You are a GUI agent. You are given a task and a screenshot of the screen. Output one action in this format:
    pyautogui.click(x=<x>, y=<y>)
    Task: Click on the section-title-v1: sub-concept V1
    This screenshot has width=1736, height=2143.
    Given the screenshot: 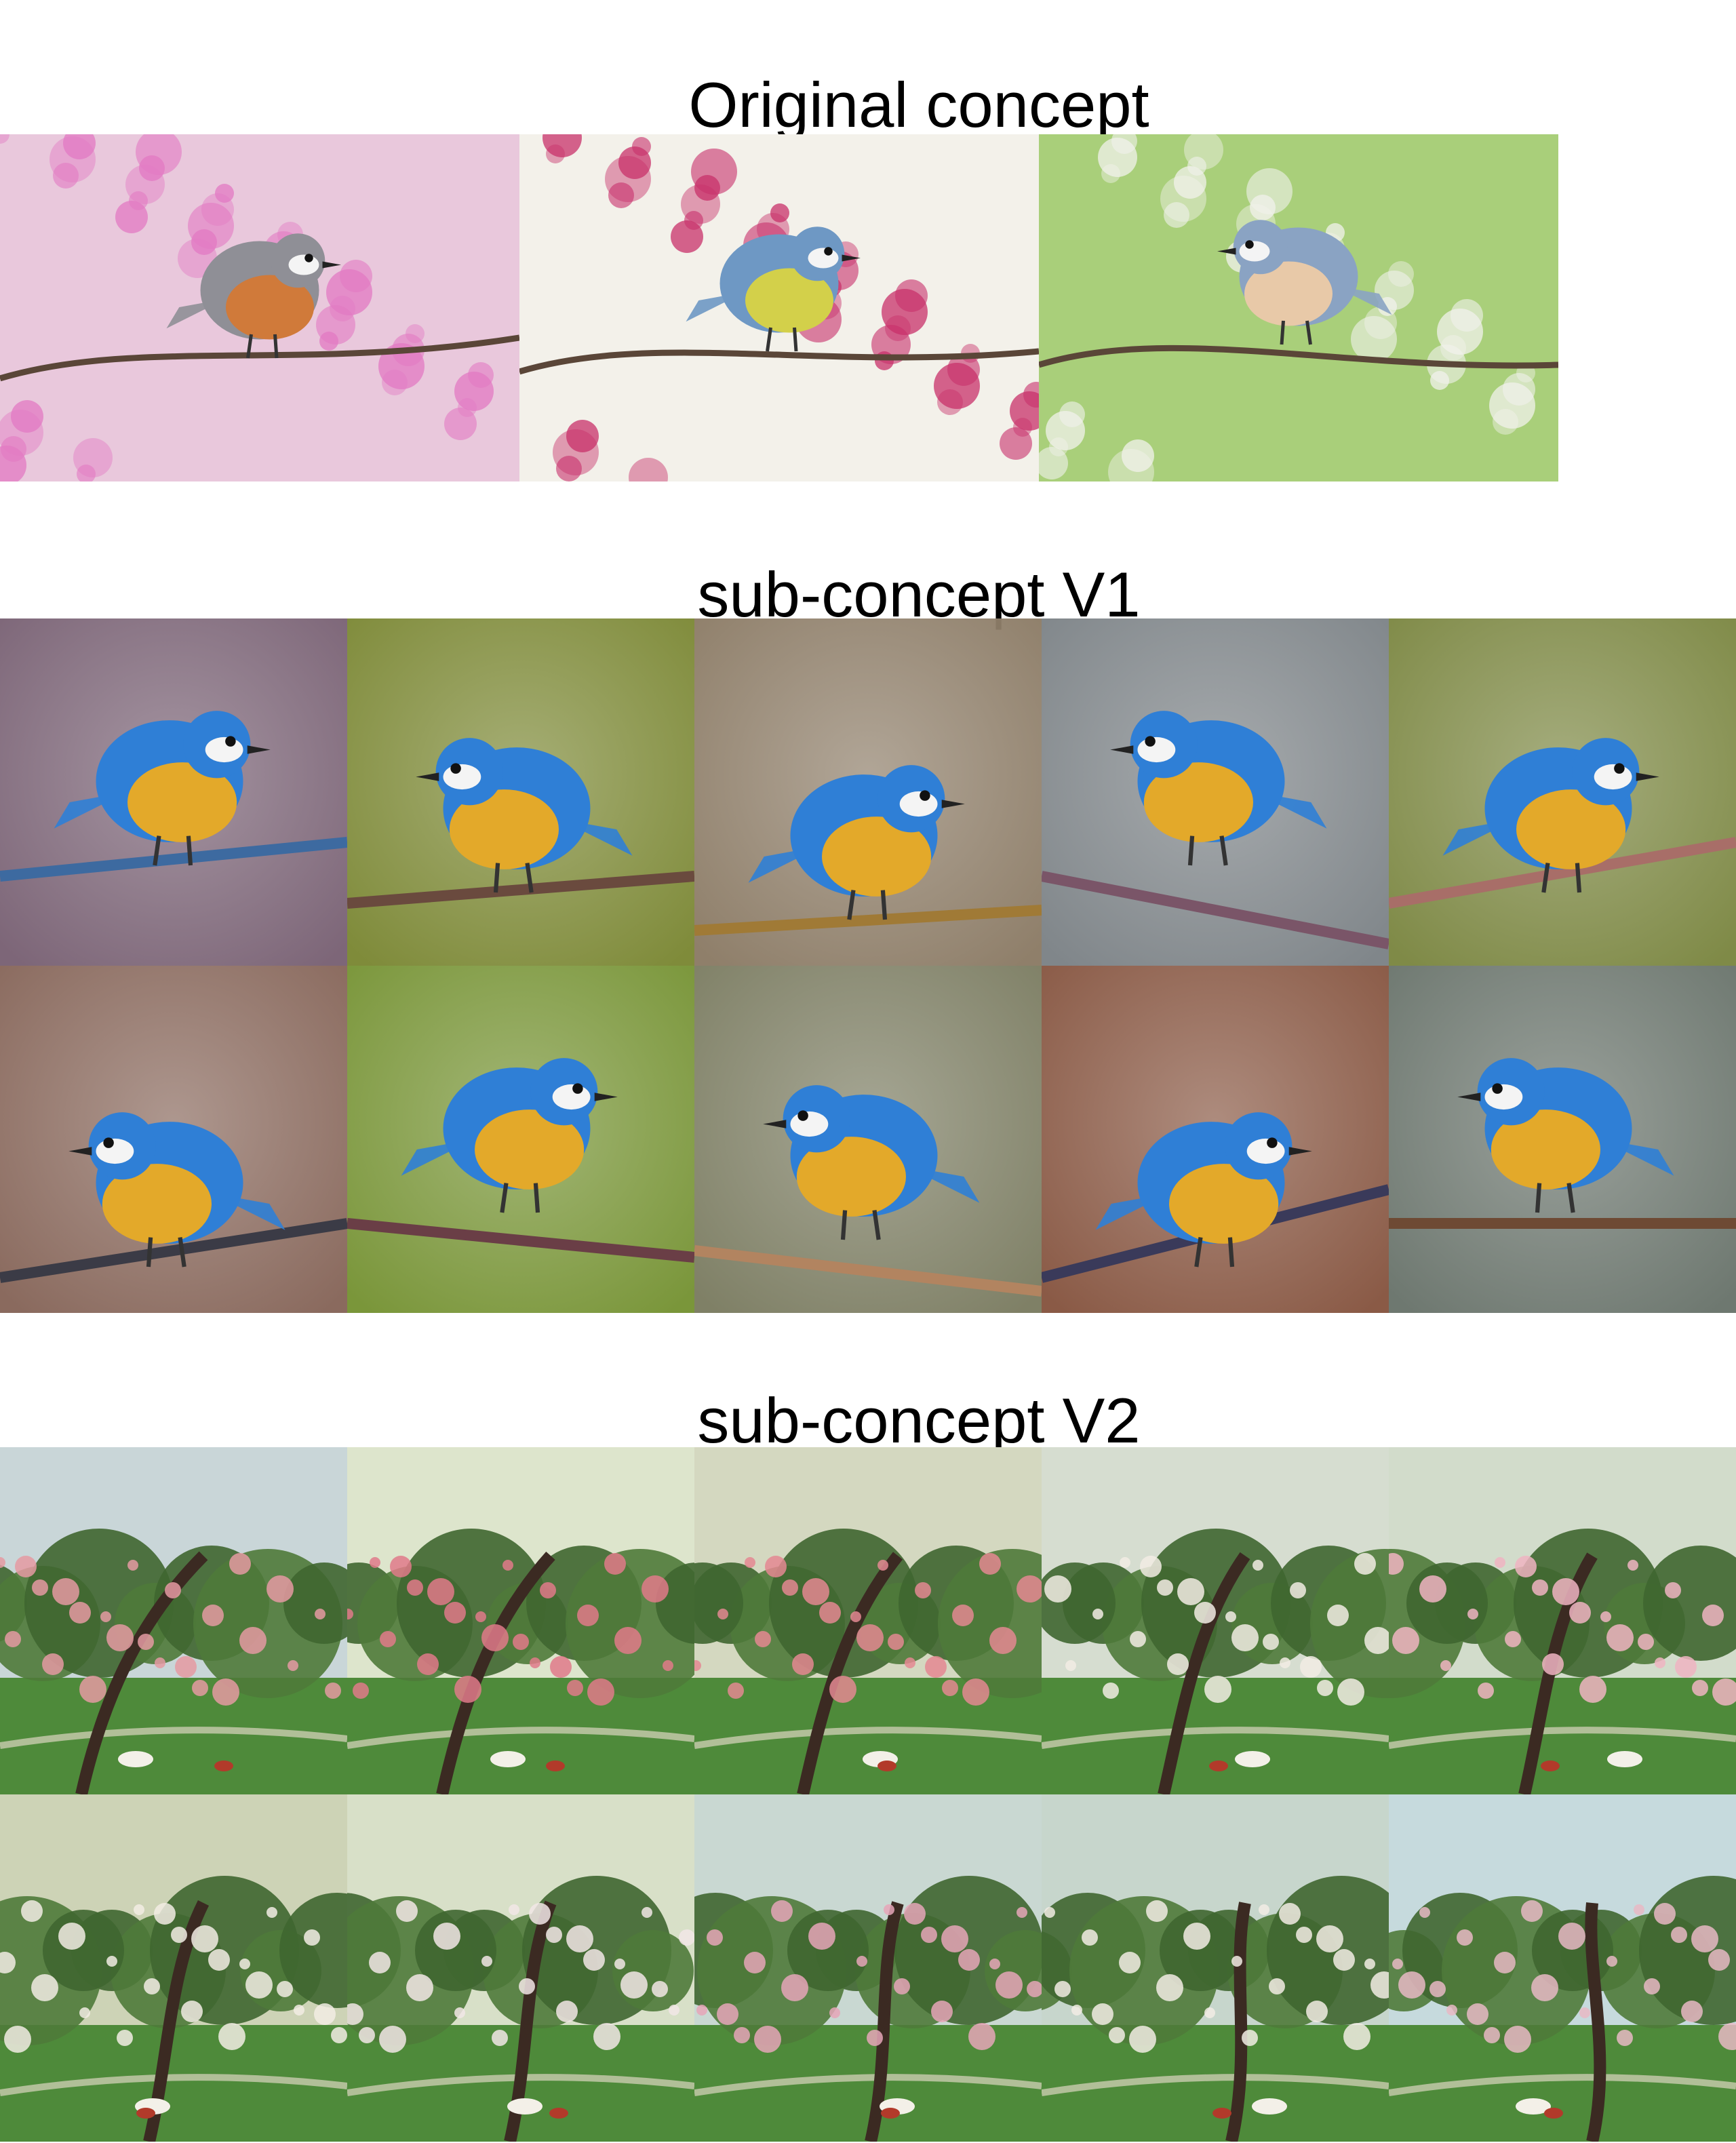 What is the action you would take?
    pyautogui.click(x=919, y=594)
    